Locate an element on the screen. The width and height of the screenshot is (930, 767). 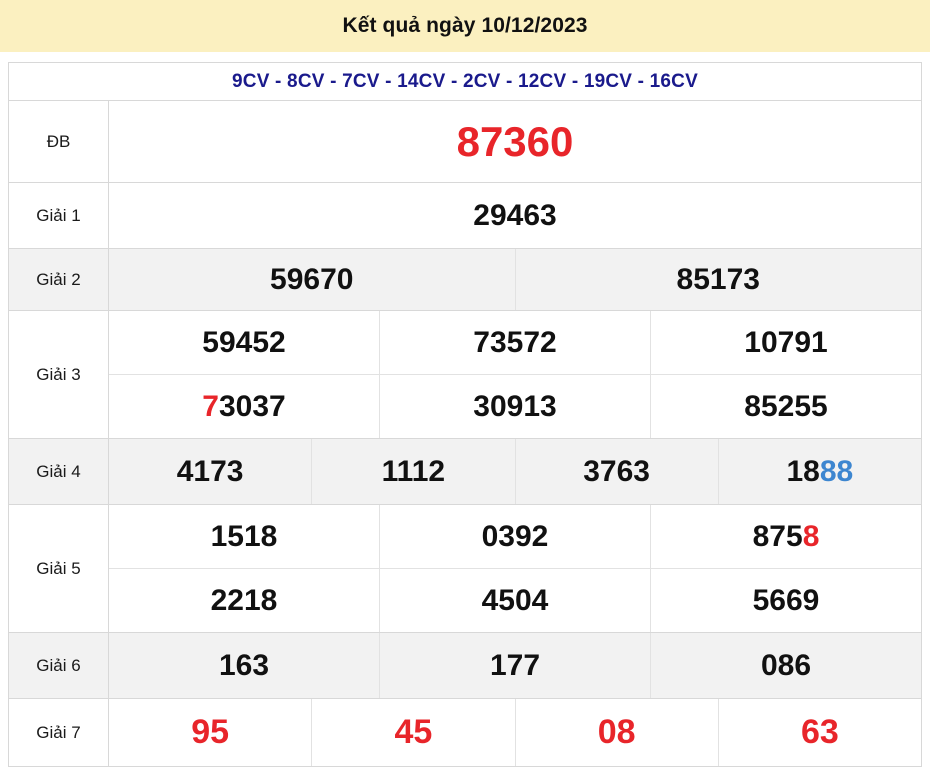
prize-number-segment: 08 is located at coordinates (616, 732).